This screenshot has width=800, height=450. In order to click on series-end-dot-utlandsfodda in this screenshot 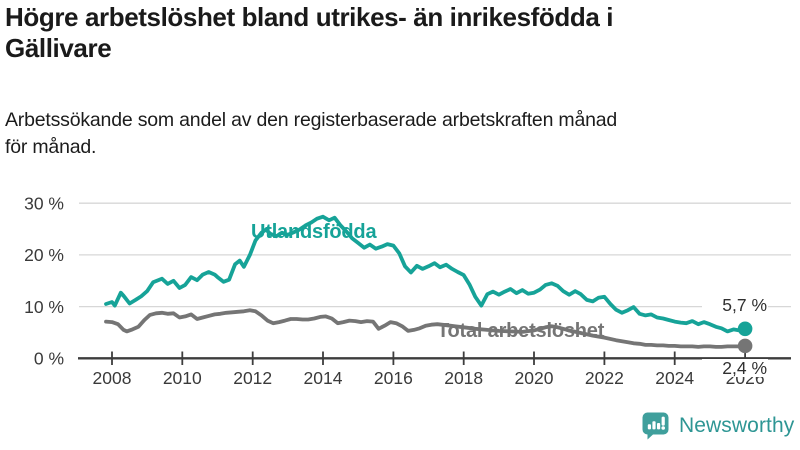, I will do `click(745, 329)`.